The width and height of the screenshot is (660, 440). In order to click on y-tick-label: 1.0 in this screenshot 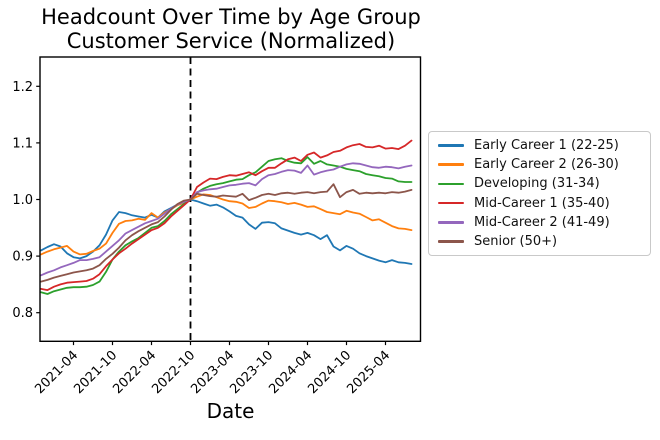, I will do `click(22, 200)`.